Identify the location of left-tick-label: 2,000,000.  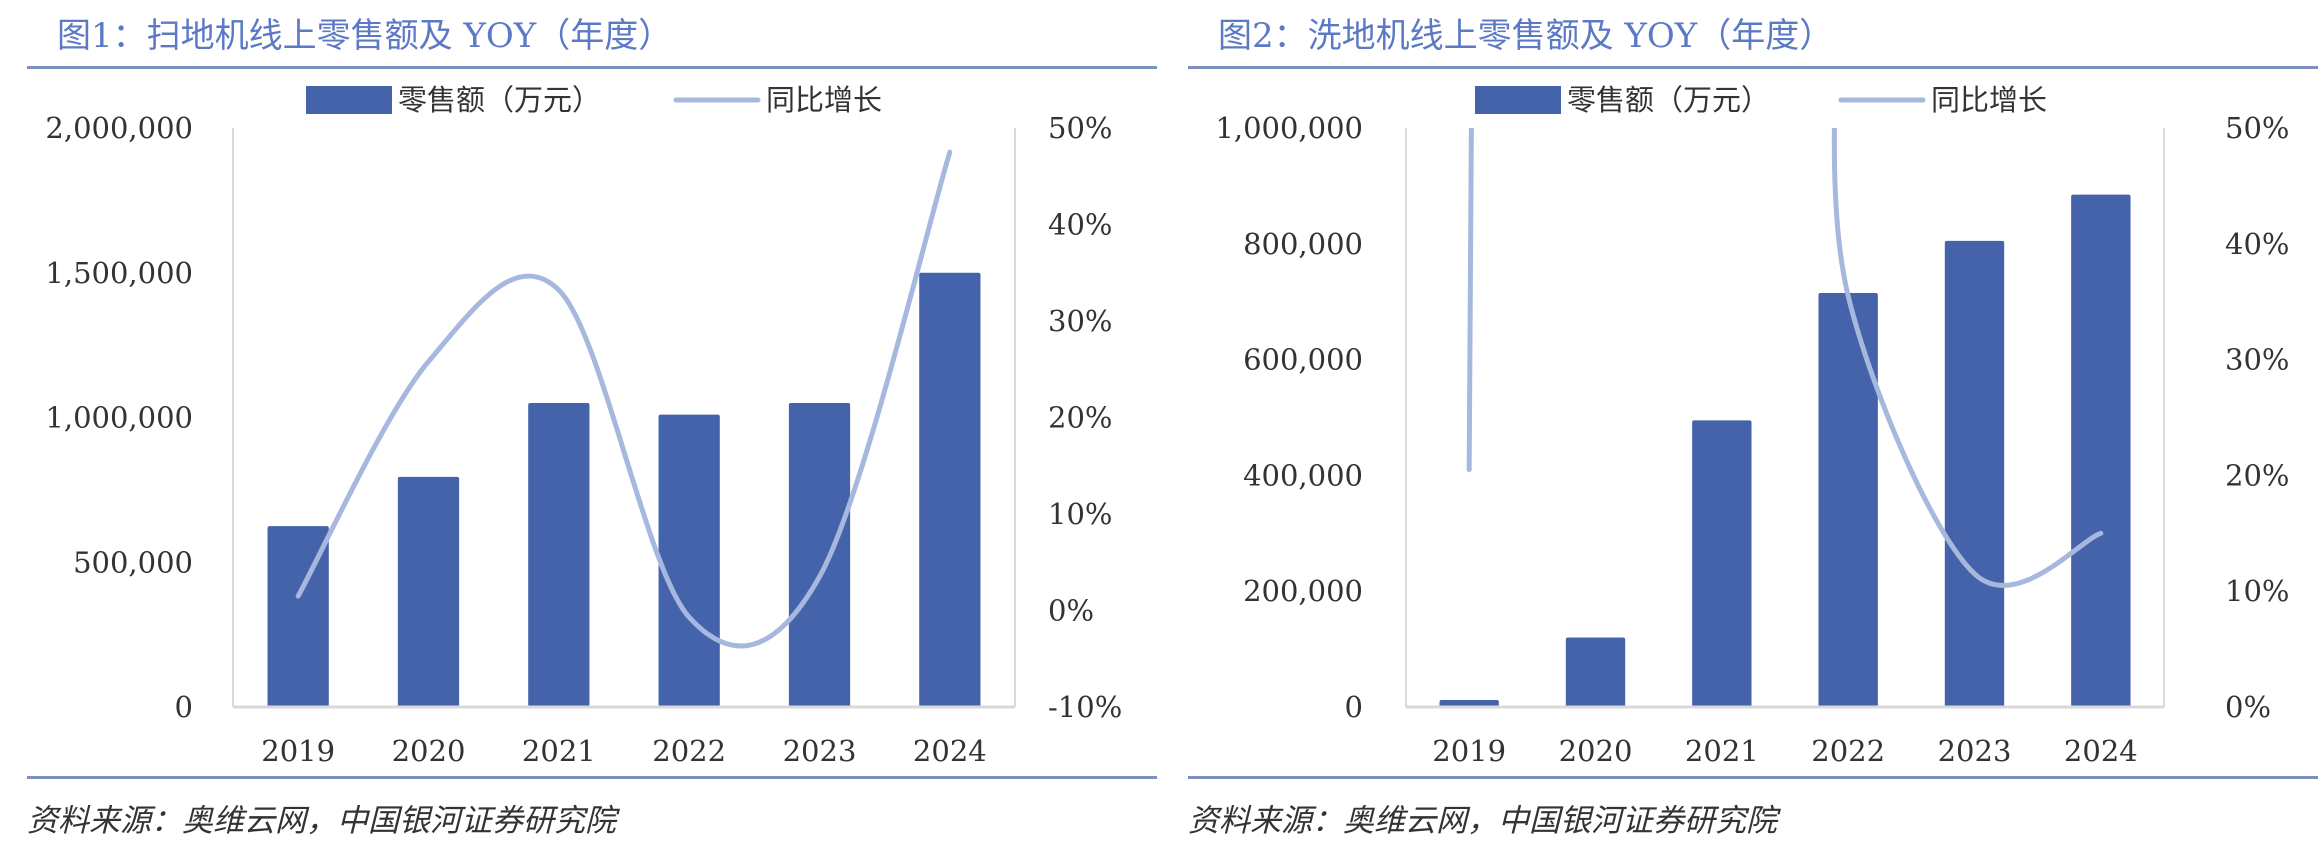
(119, 128).